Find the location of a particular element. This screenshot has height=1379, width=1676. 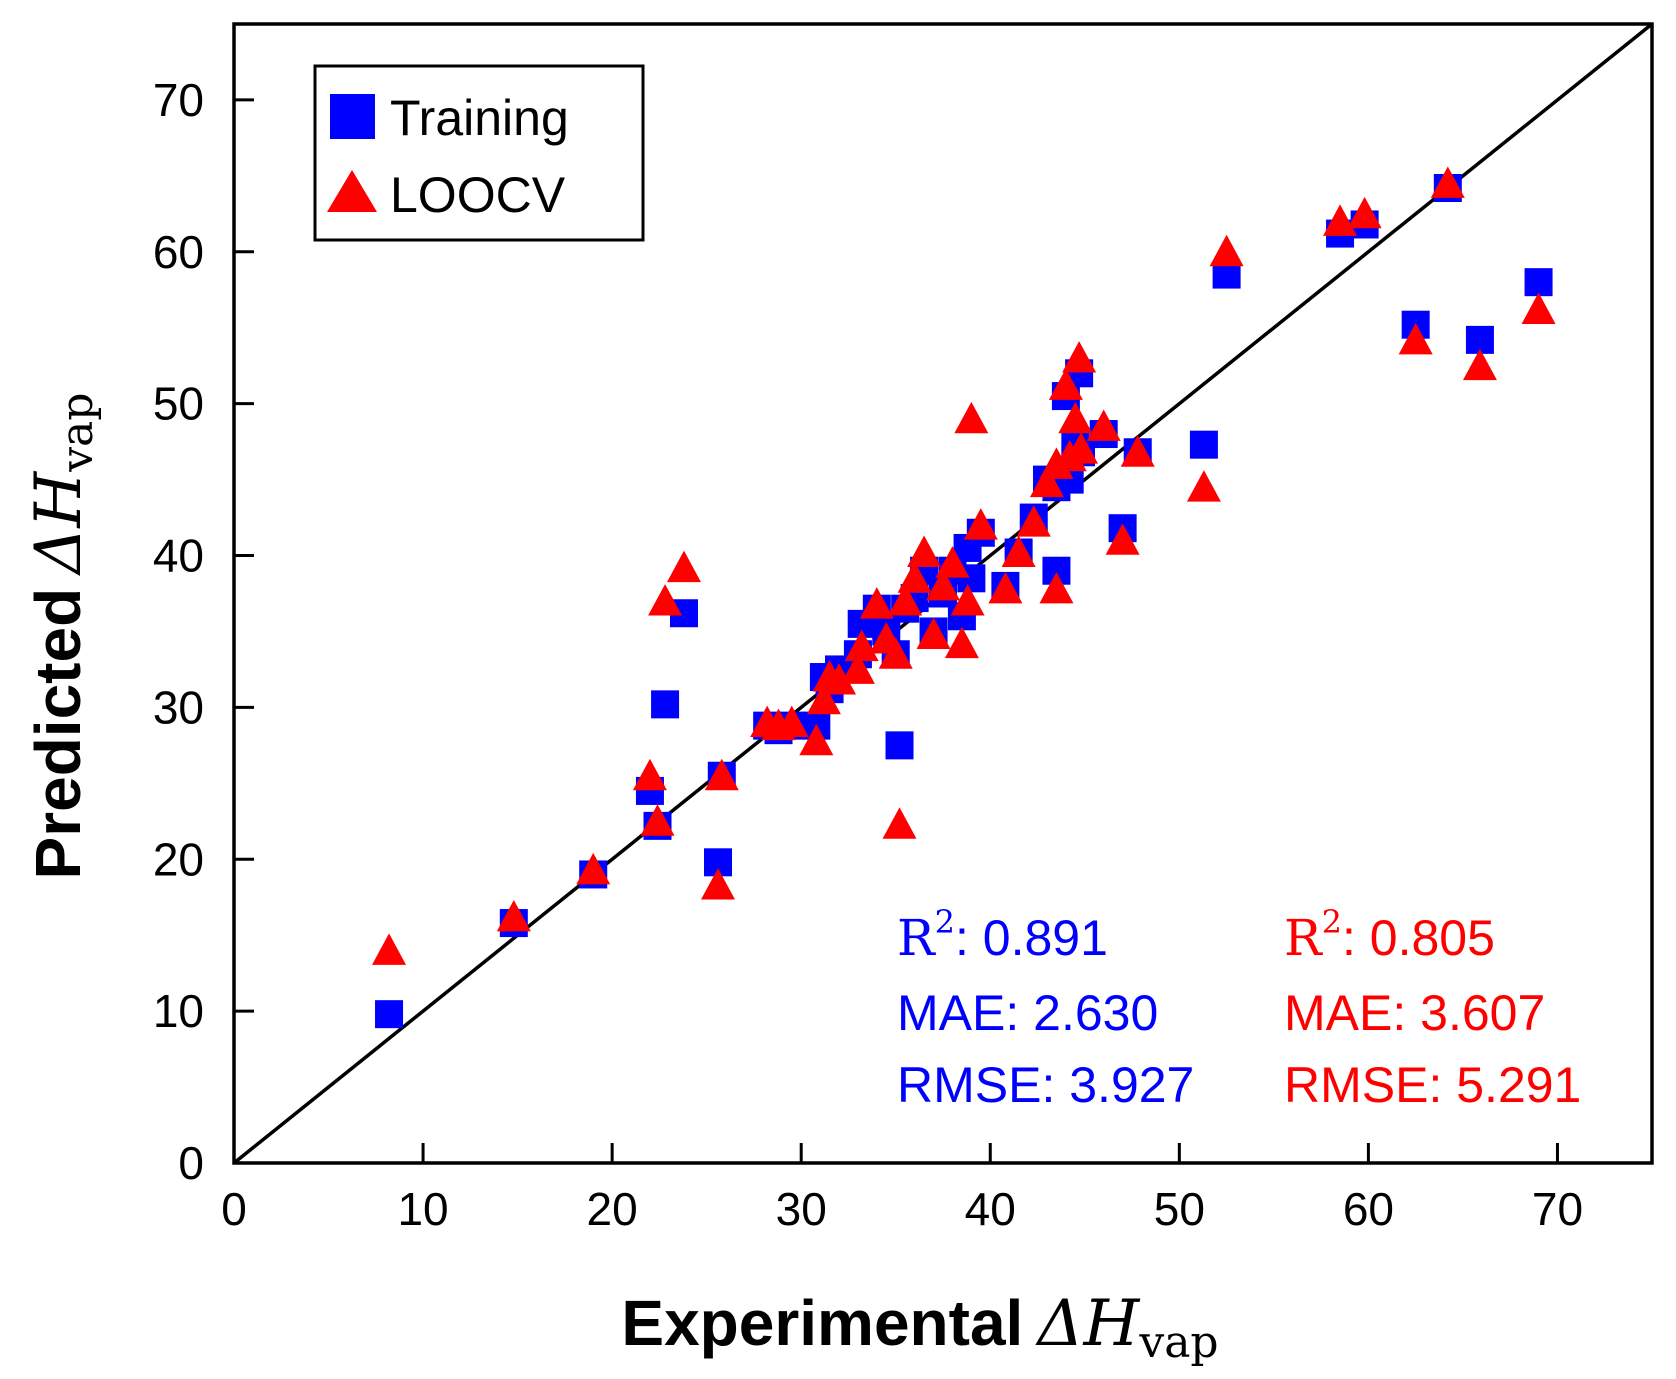

y-axis-title-text: Predicted is located at coordinates (58, 734).